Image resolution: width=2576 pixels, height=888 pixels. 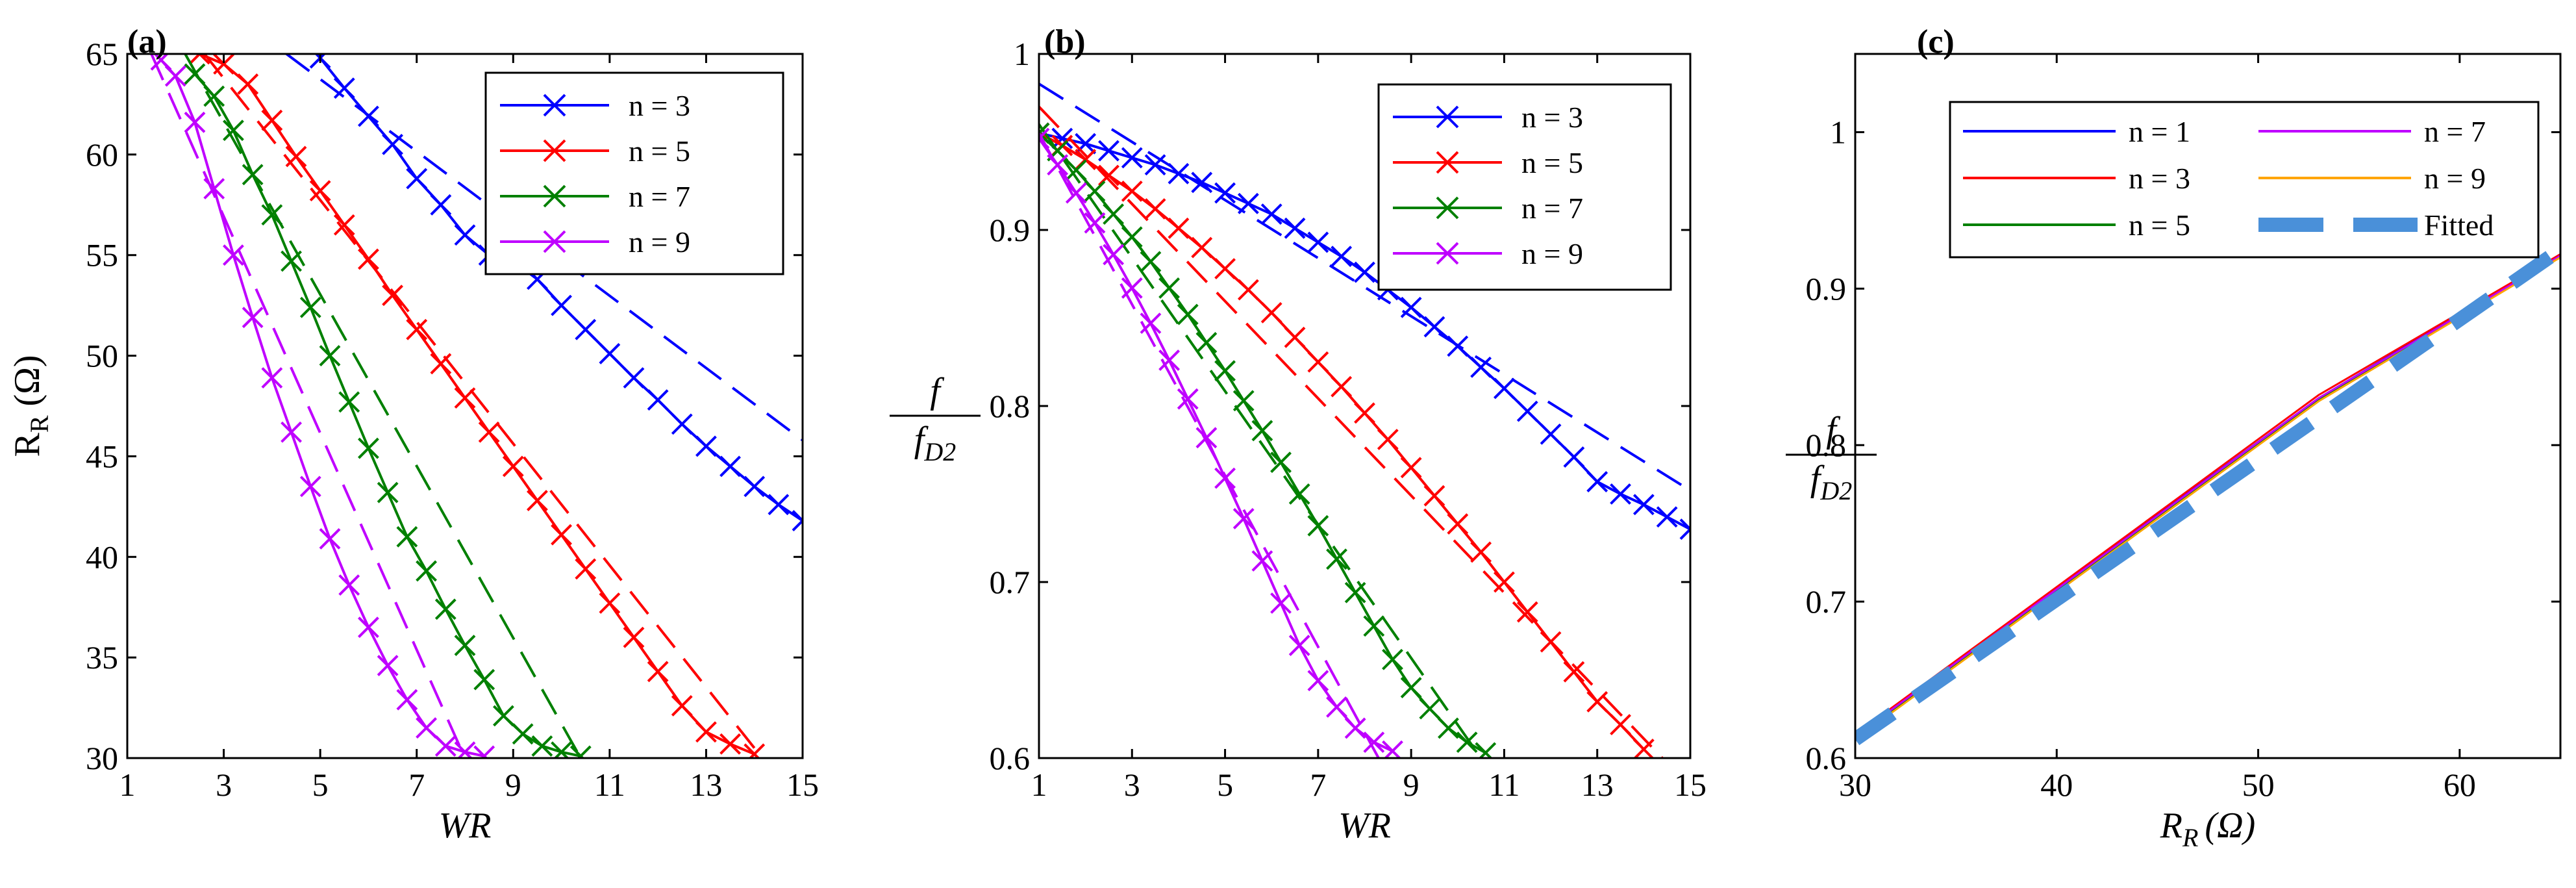 What do you see at coordinates (102, 456) in the screenshot?
I see `y-tick-label: 45` at bounding box center [102, 456].